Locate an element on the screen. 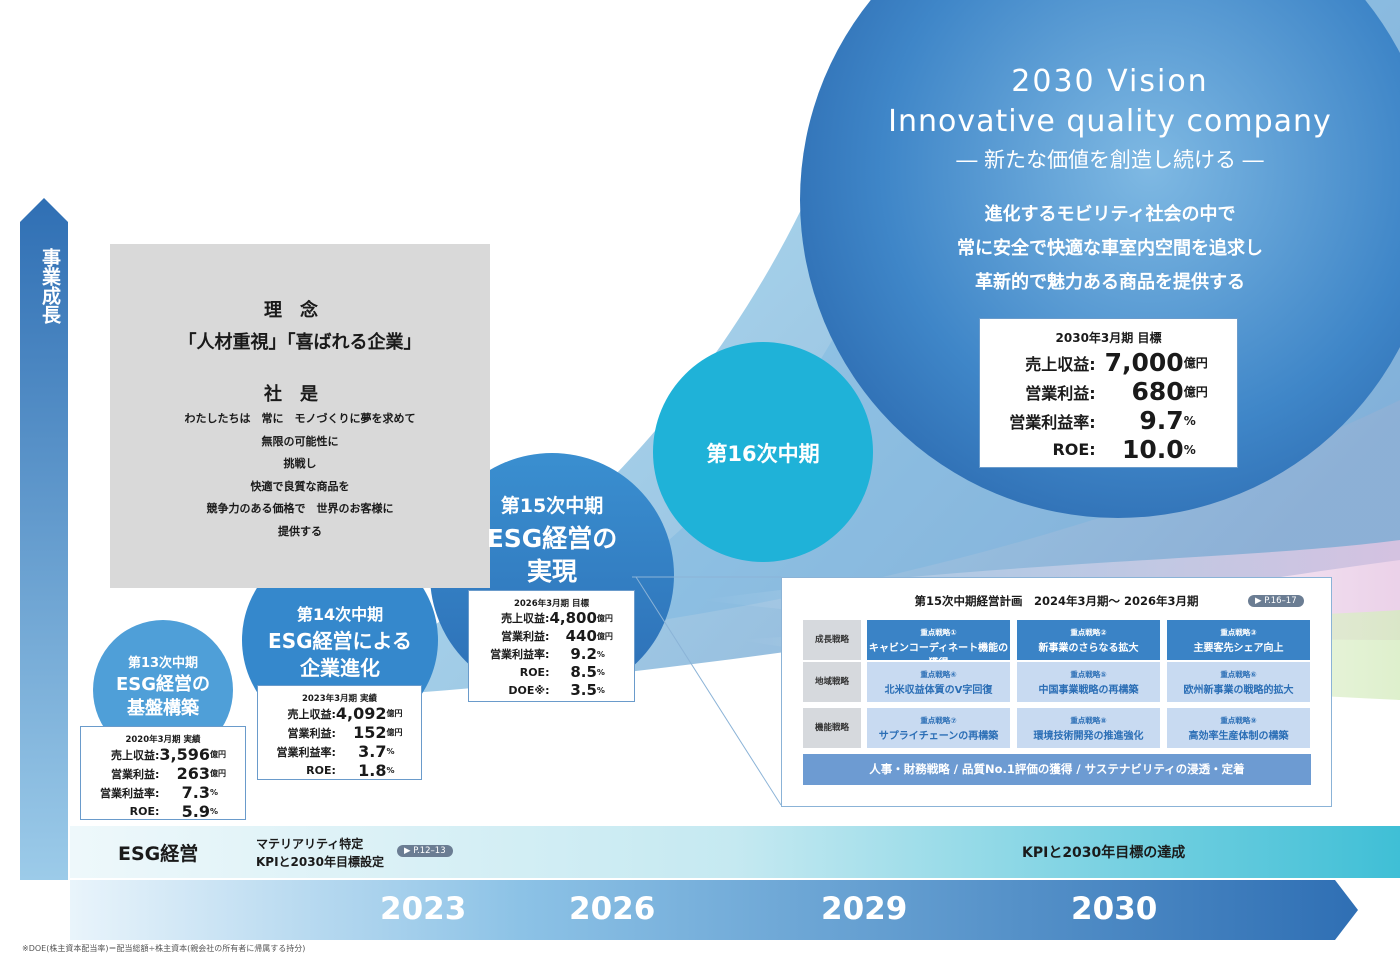 The width and height of the screenshot is (1400, 965). phase-14-title: 第14次中期 is located at coordinates (340, 614).